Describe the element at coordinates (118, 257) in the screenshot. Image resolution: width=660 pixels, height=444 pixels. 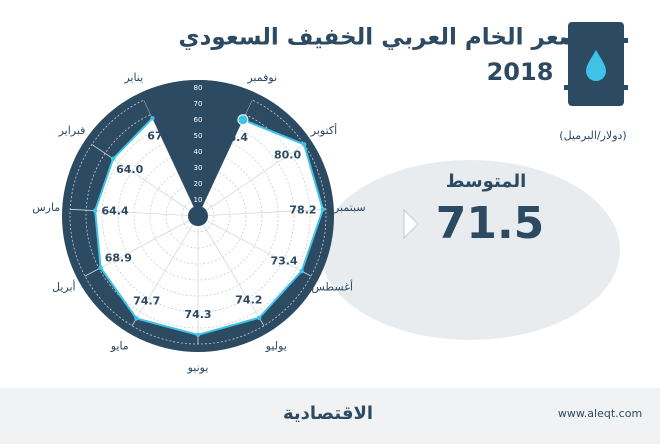
I see `value-label: 68.9` at that location.